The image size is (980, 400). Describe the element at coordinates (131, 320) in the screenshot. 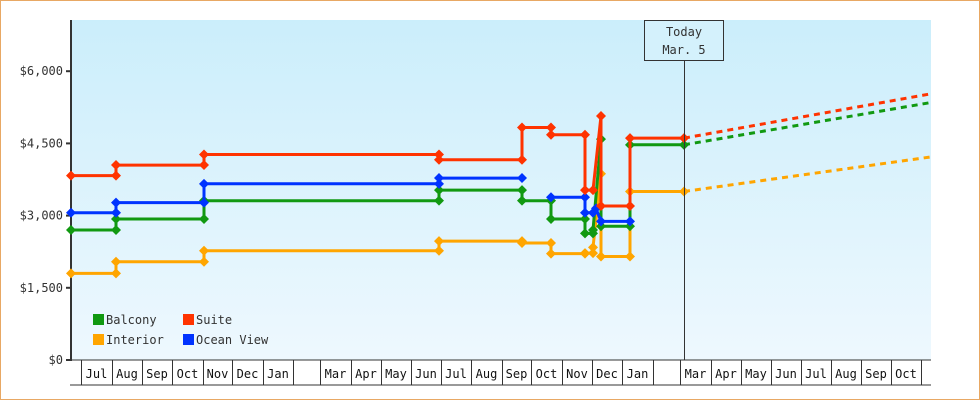

I see `legend-label: Balcony` at that location.